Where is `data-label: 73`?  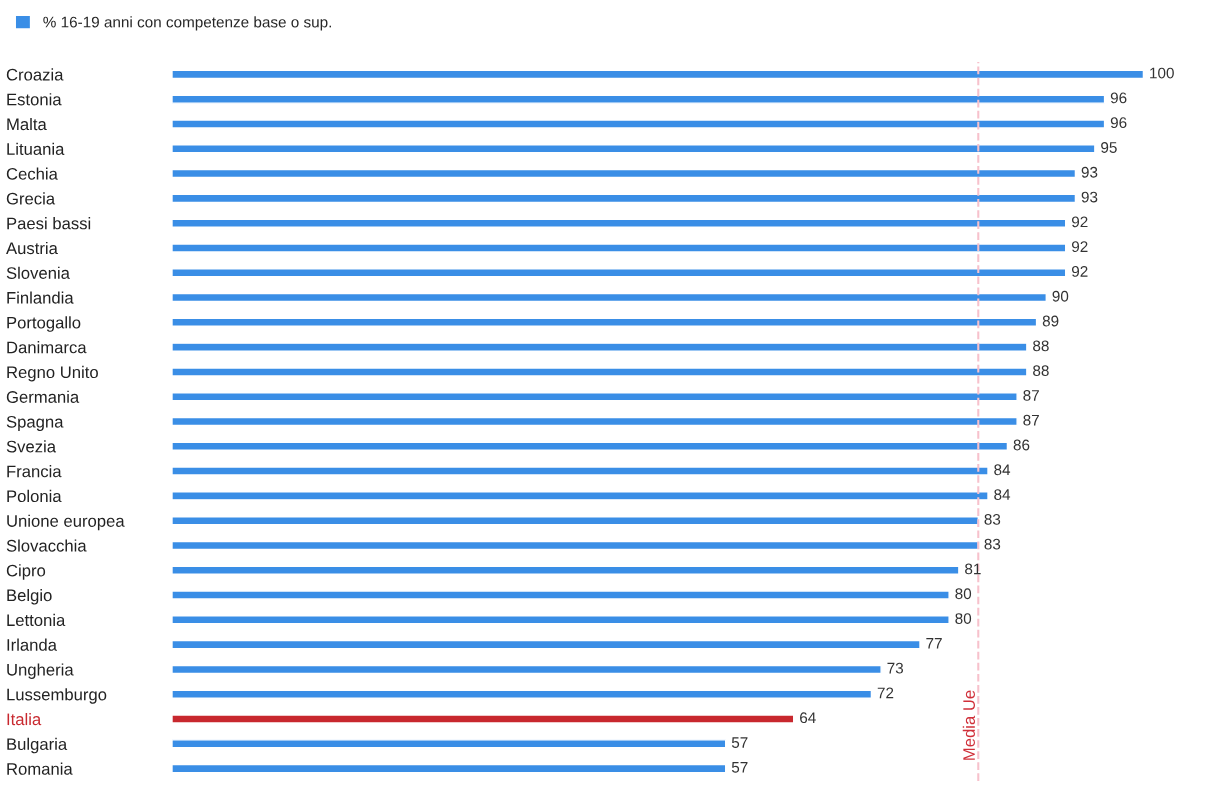 data-label: 73 is located at coordinates (895, 668).